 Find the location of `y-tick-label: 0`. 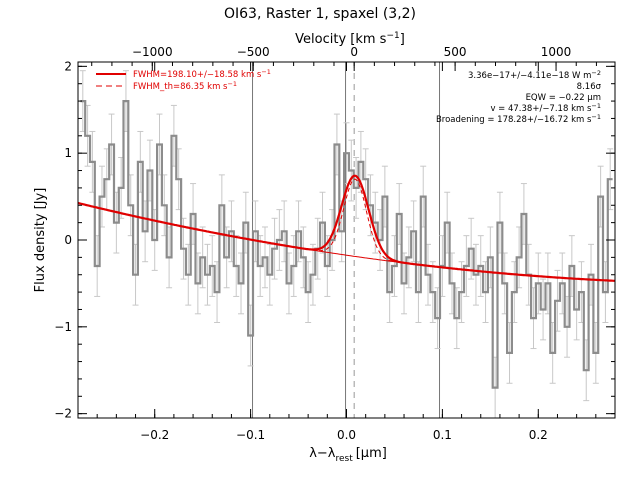

y-tick-label: 0 is located at coordinates (68, 240).